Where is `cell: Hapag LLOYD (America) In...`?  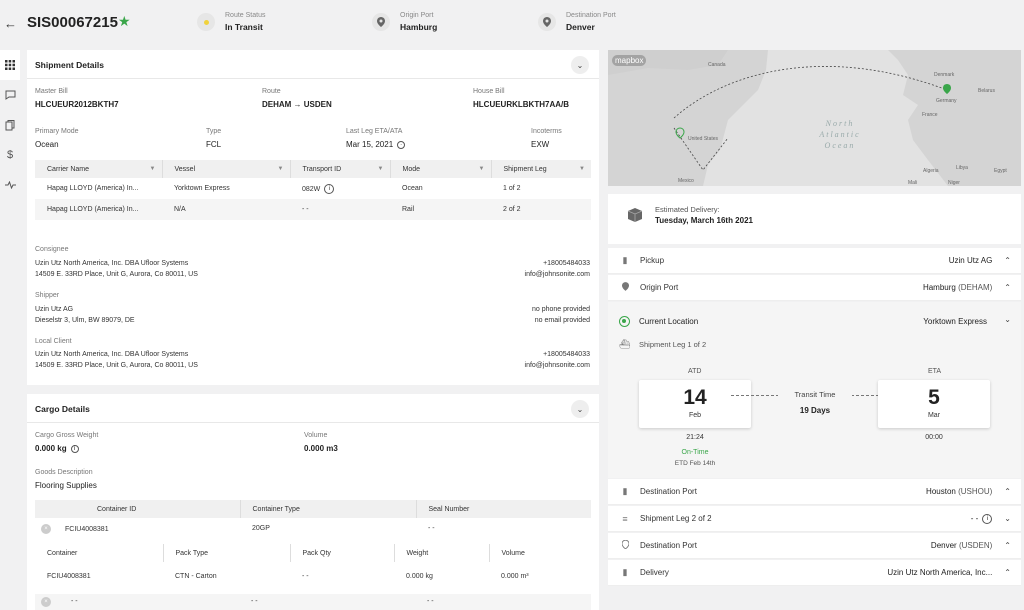
cell: Hapag LLOYD (America) In... is located at coordinates (93, 188).